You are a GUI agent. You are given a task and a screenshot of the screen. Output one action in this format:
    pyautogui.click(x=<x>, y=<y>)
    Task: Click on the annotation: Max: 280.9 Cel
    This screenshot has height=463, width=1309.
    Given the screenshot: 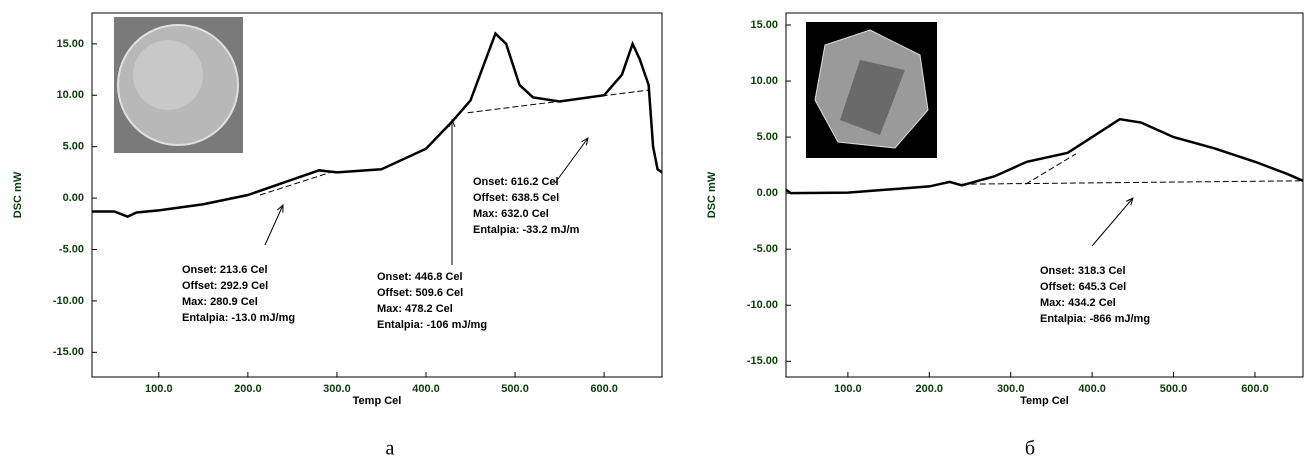 What is the action you would take?
    pyautogui.click(x=220, y=302)
    